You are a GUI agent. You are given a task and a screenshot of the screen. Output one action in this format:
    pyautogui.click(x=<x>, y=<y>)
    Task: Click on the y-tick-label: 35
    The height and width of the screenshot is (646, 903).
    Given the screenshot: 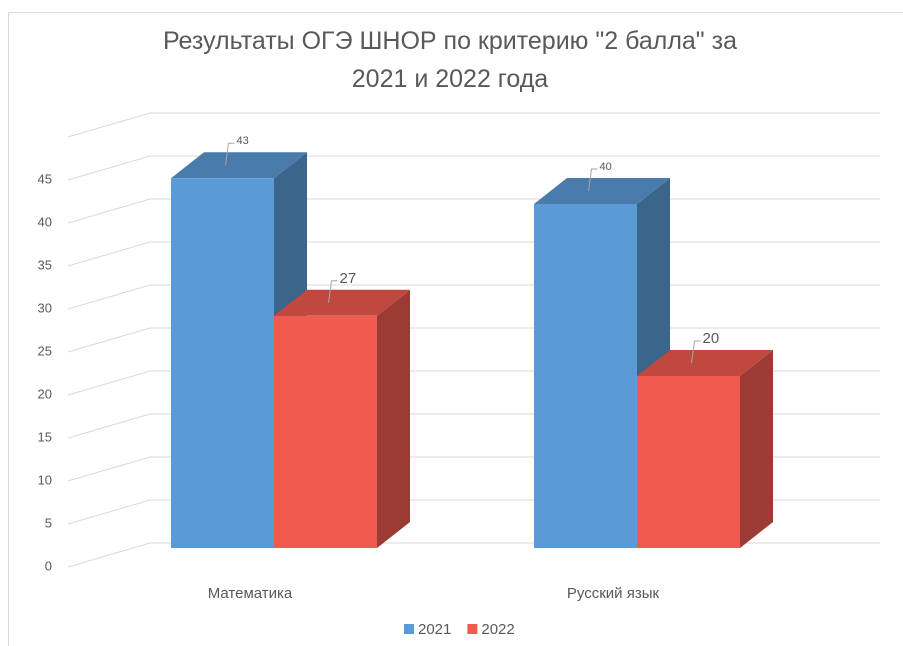 What is the action you would take?
    pyautogui.click(x=45, y=264)
    